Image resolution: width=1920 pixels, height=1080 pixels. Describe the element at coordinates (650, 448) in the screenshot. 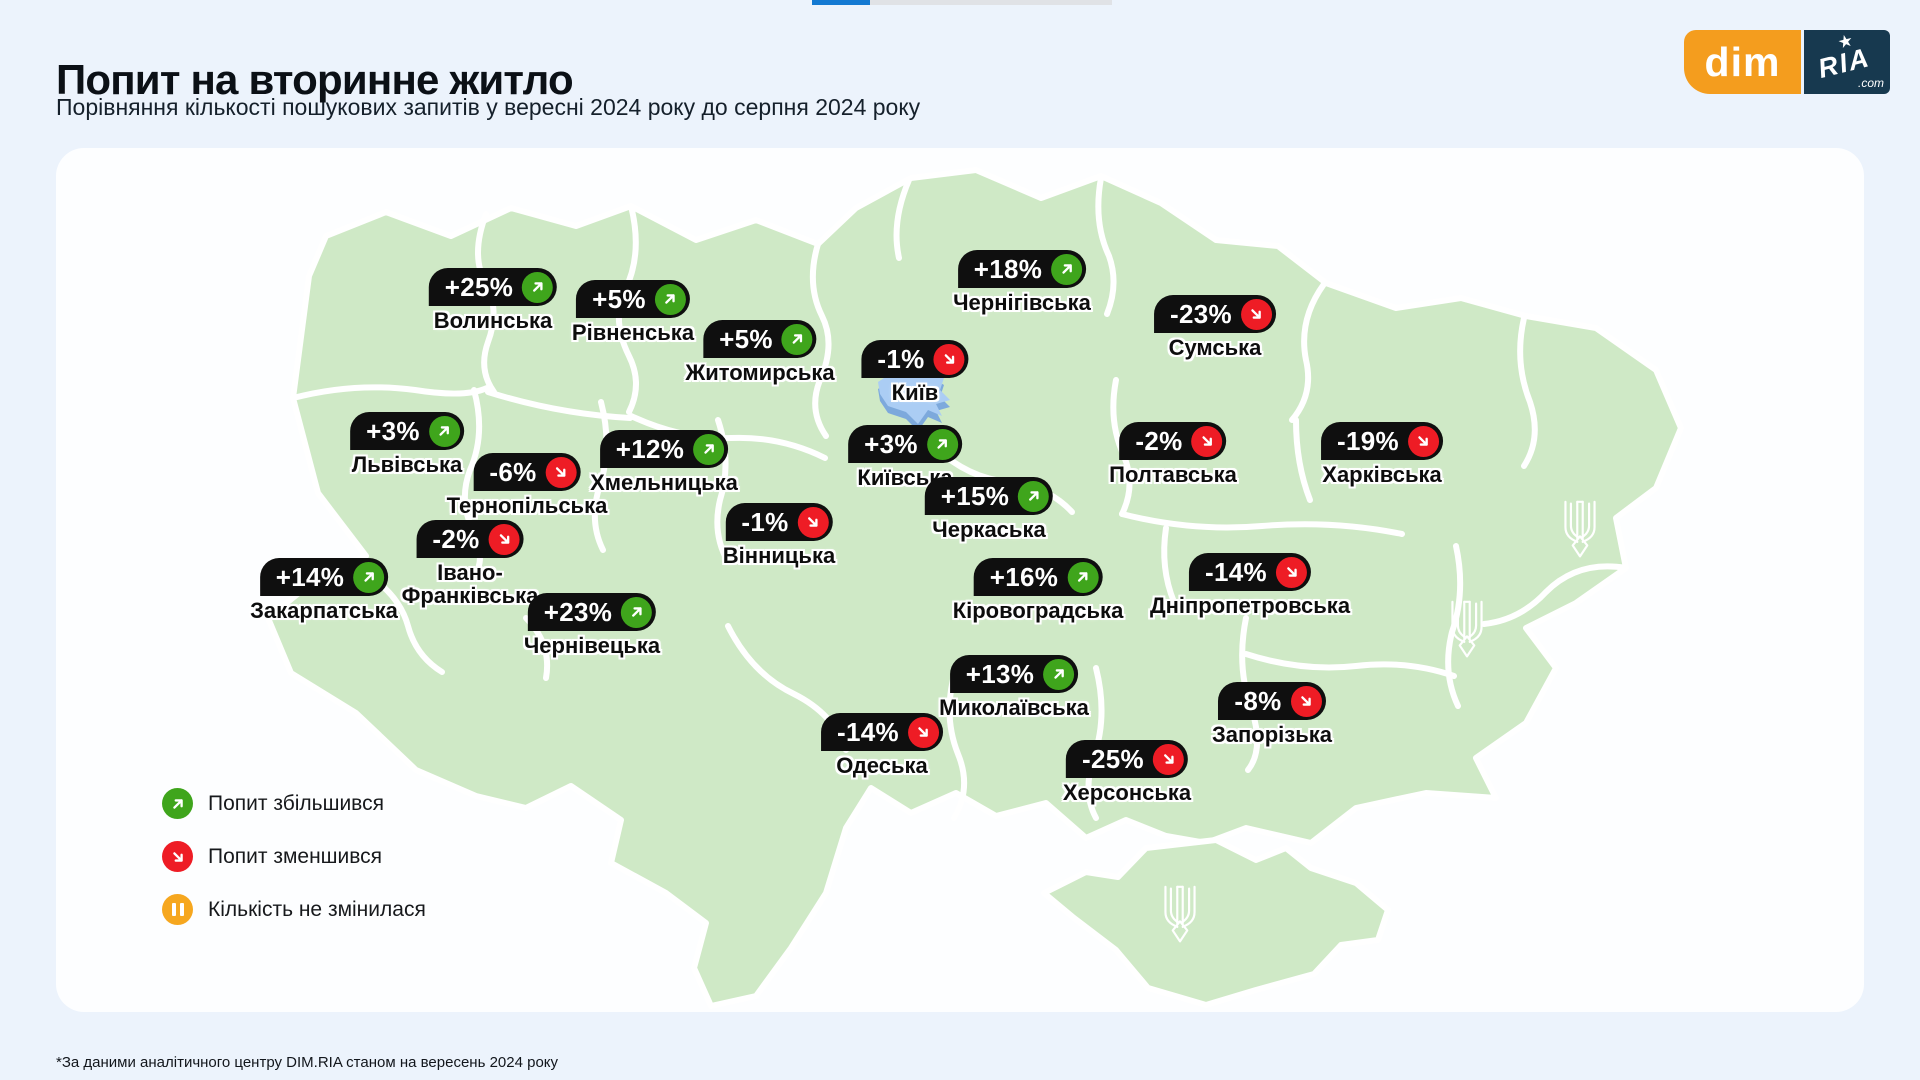

I see `region-value: +12%` at that location.